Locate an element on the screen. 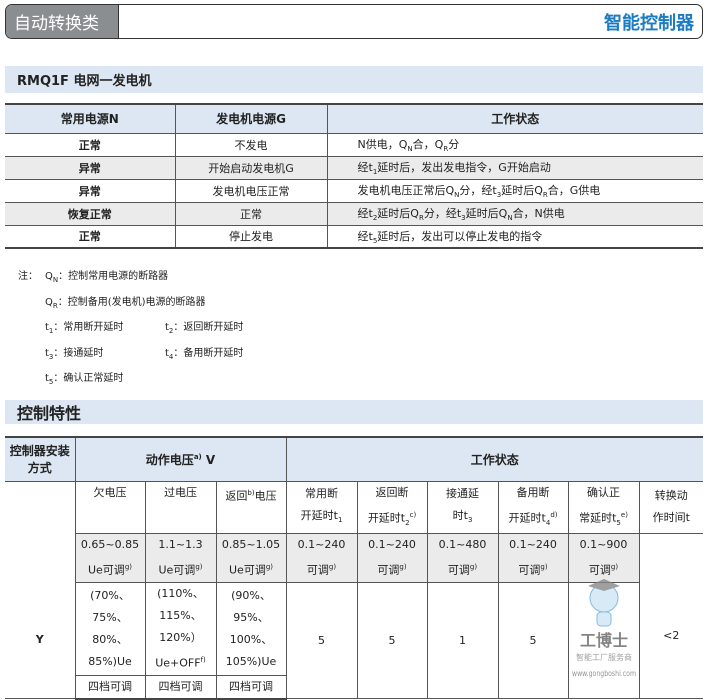  section-title-control: 控制特性 is located at coordinates (354, 412).